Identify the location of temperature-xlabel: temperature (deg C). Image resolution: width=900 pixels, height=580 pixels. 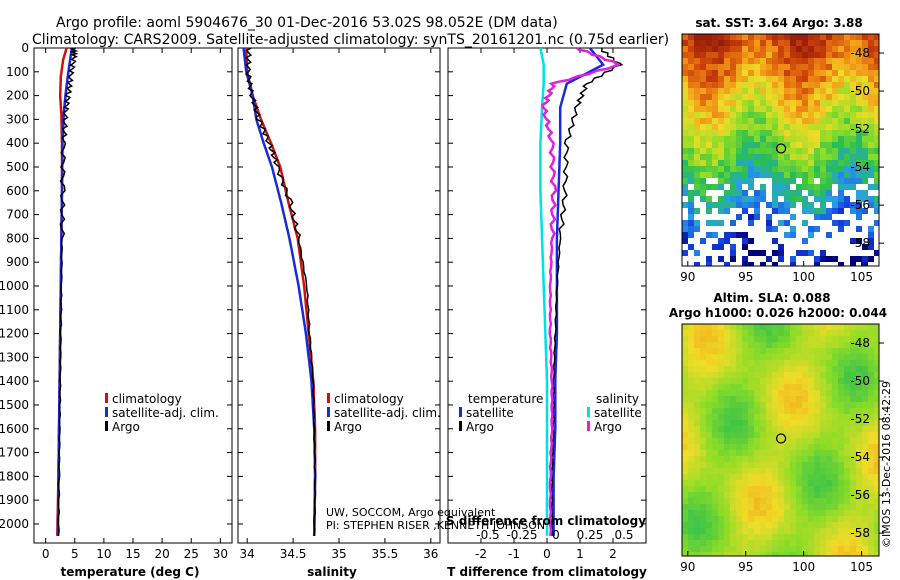
(130, 572).